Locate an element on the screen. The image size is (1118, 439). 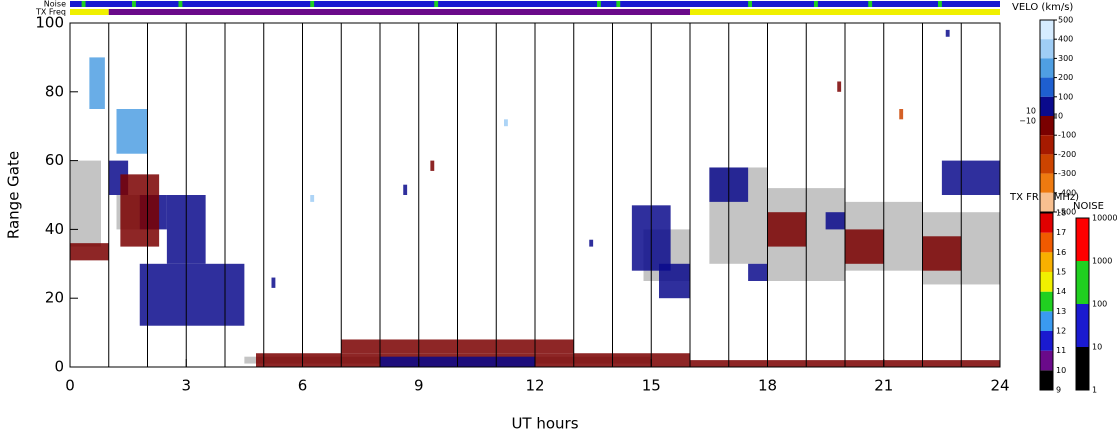
x-tick-label: 12 is located at coordinates (534, 386).